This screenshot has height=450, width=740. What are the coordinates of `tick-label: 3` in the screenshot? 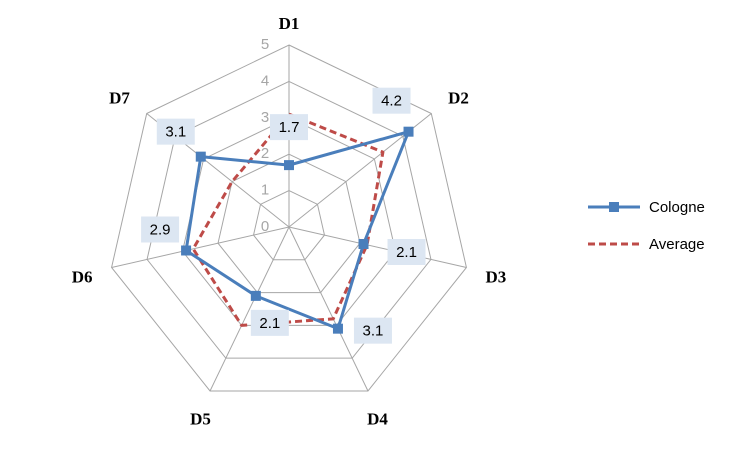 It's located at (265, 117).